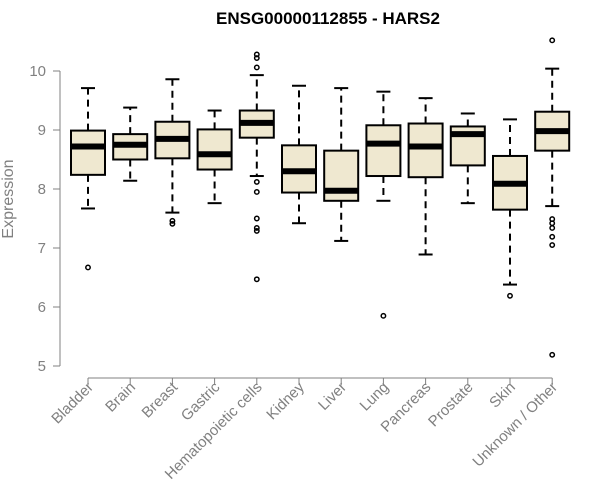  I want to click on y-tick-label: 10, so click(37, 71).